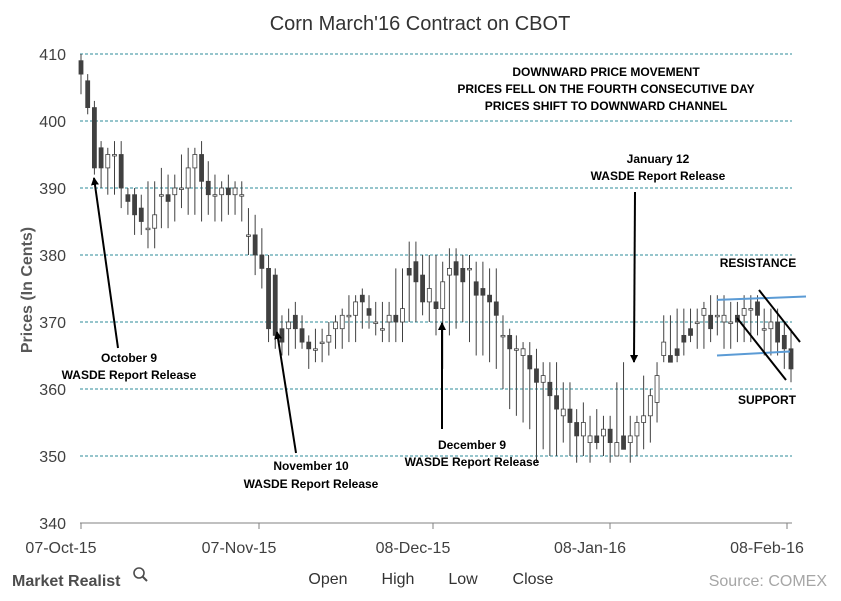 Image resolution: width=841 pixels, height=601 pixels. I want to click on y-tick-label: 350, so click(52, 457).